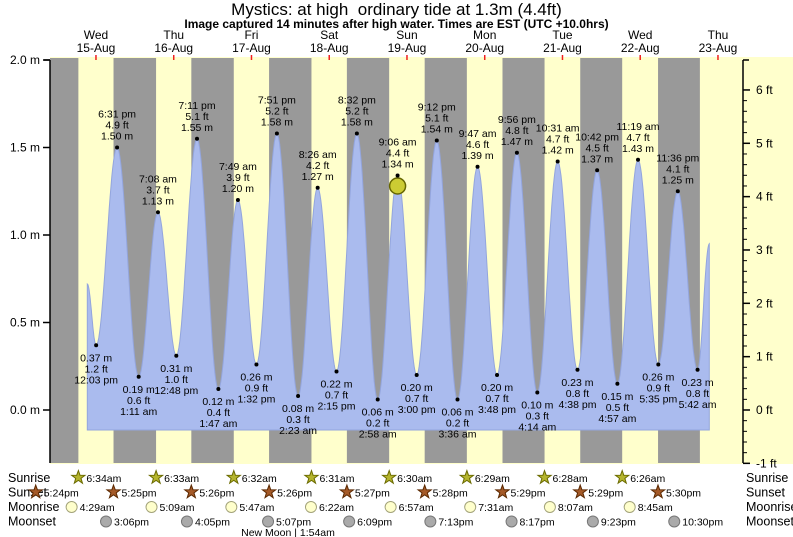 Image resolution: width=793 pixels, height=537 pixels. I want to click on sunrise-time: 6:30am, so click(414, 479).